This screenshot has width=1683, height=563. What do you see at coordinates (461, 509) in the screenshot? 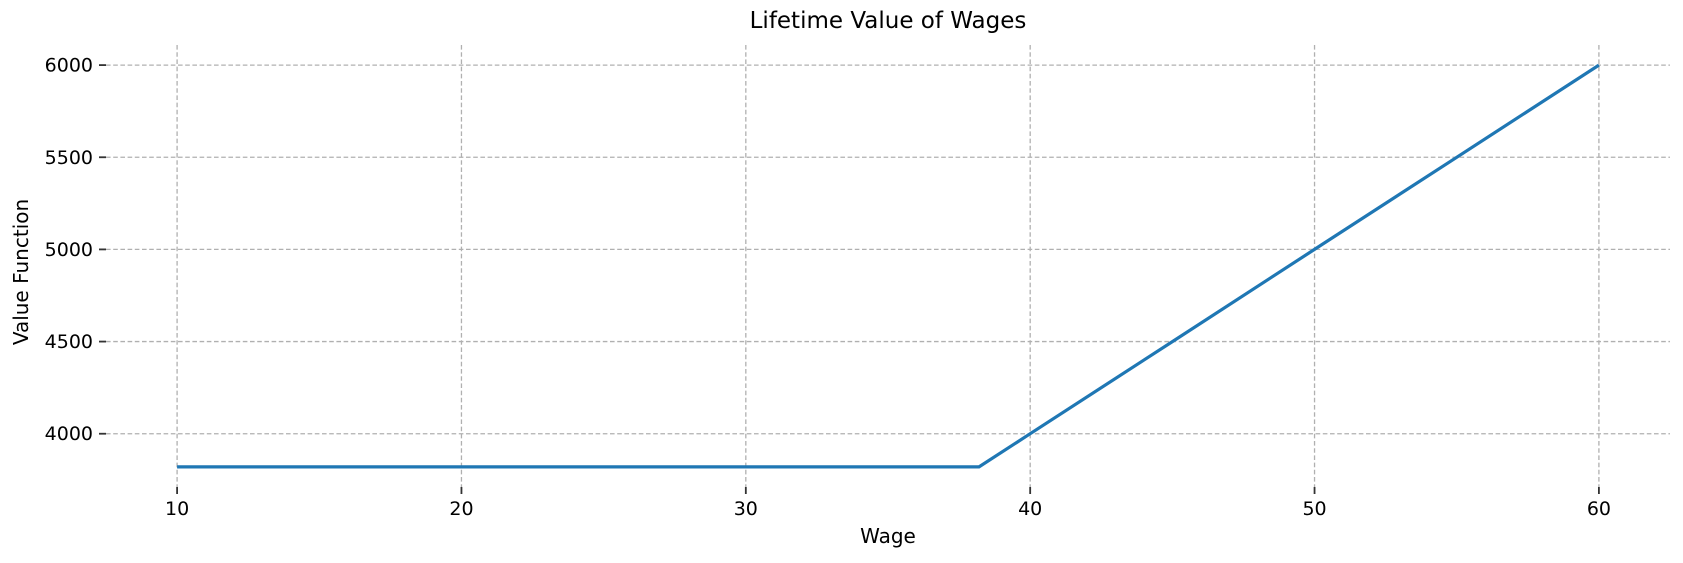
I see `x-tick-label: 20` at bounding box center [461, 509].